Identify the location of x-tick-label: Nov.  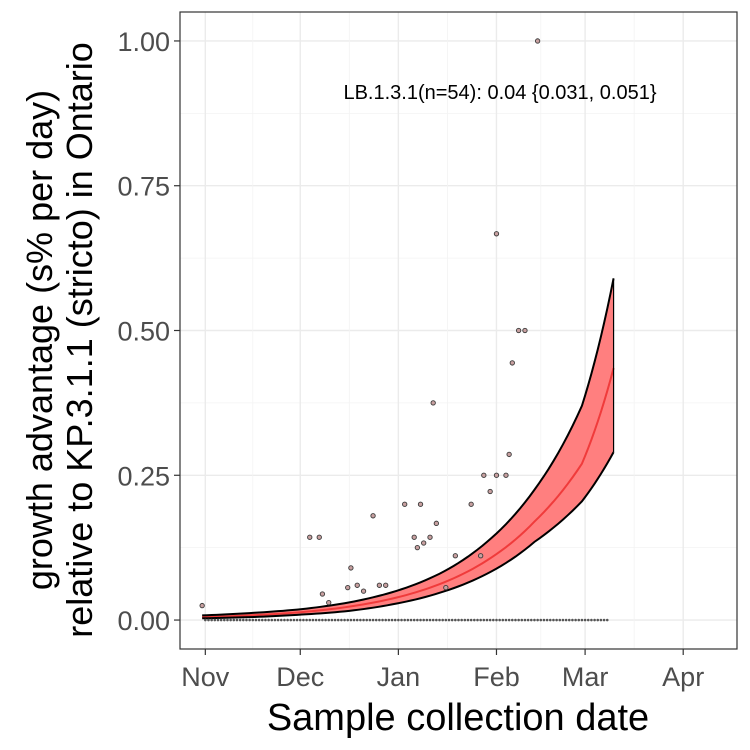
(205, 677).